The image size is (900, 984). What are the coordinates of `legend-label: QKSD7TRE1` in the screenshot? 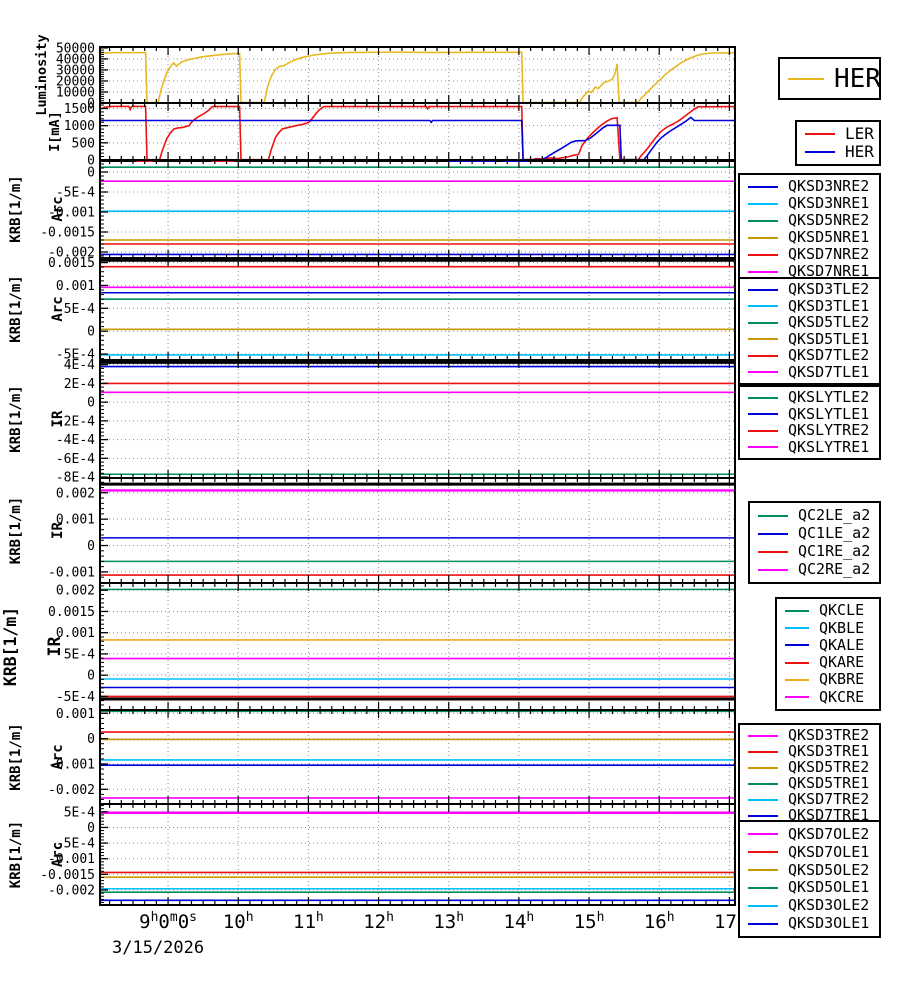 It's located at (829, 815).